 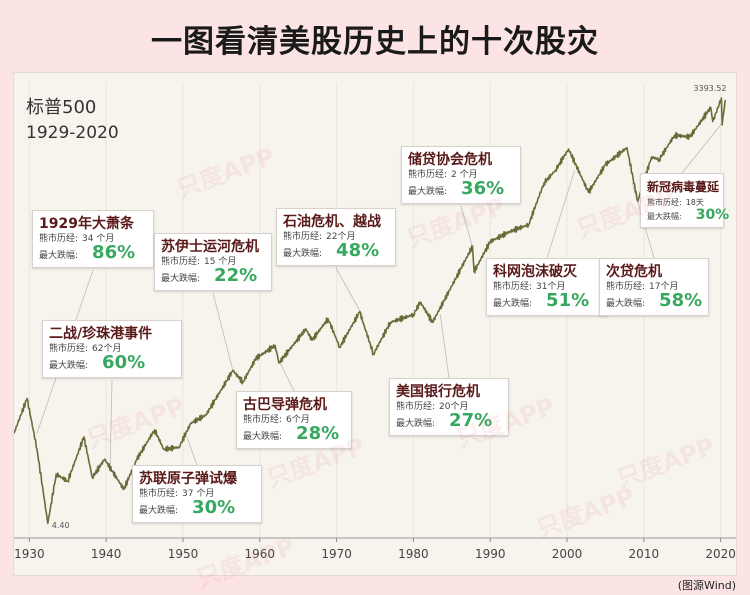 I want to click on x-tick-label: 1930, so click(x=29, y=554).